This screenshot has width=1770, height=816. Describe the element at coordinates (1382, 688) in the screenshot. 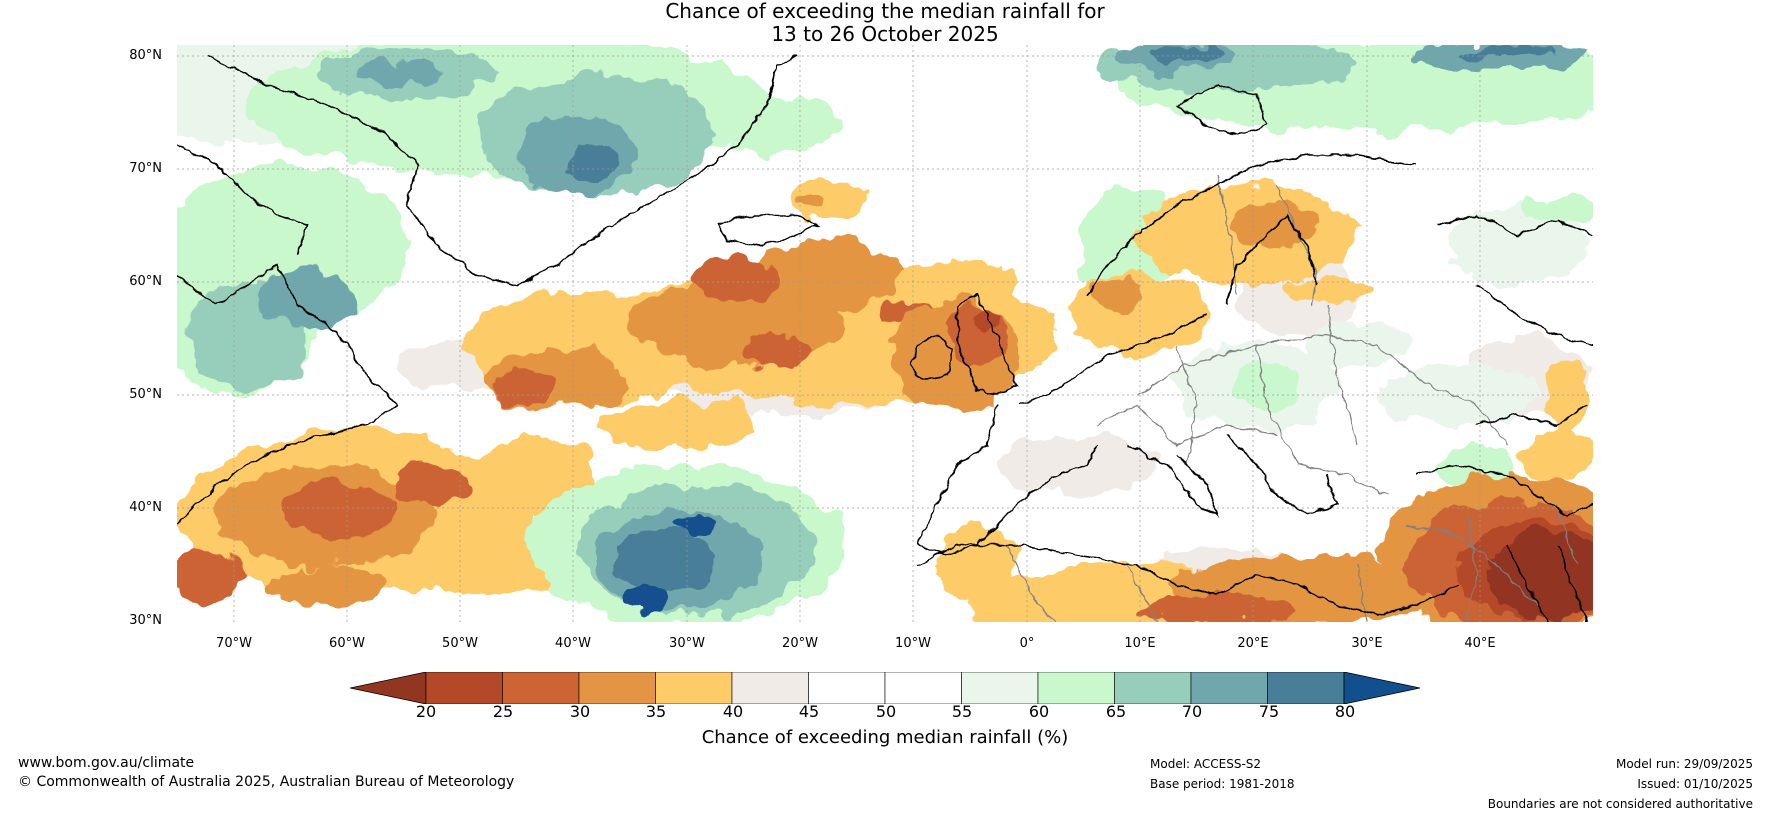

I see `colorbar-extend-high` at that location.